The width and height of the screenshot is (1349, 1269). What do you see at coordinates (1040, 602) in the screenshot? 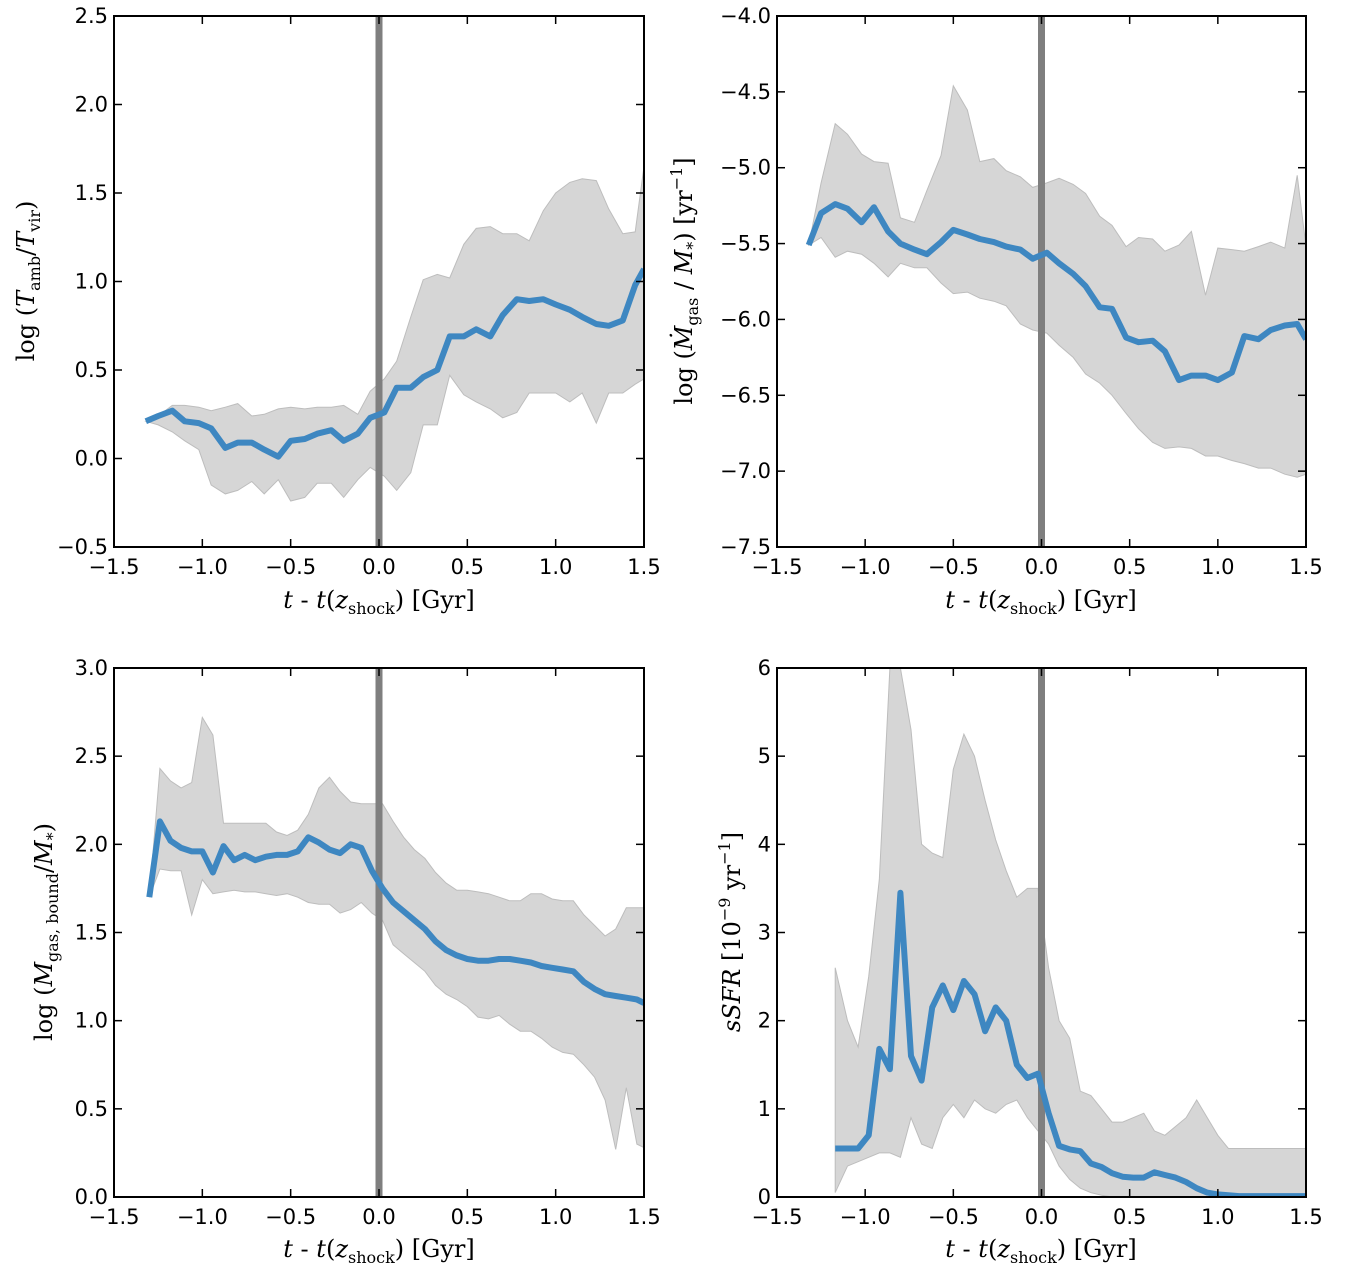
I see `panel-accretion-xlabel: t - t(zshock) [Gyr]` at bounding box center [1040, 602].